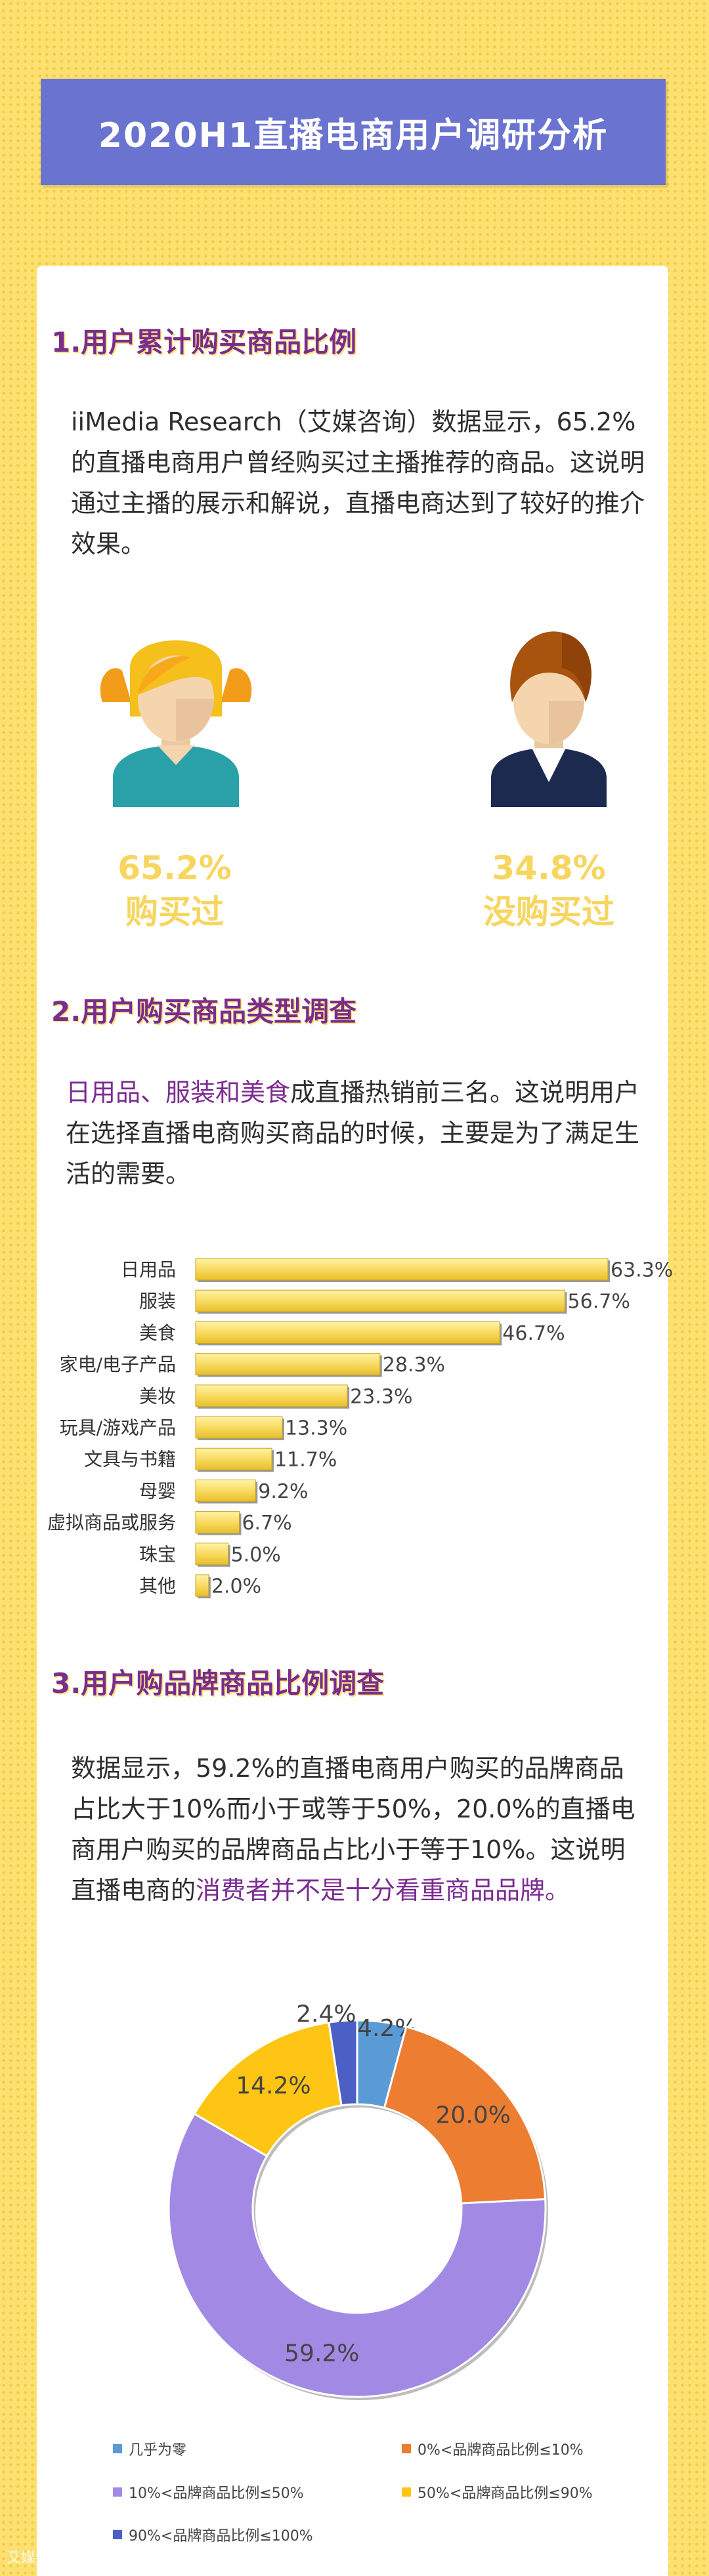 This screenshot has height=2576, width=709. What do you see at coordinates (414, 1366) in the screenshot?
I see `value-label: 28.3%` at bounding box center [414, 1366].